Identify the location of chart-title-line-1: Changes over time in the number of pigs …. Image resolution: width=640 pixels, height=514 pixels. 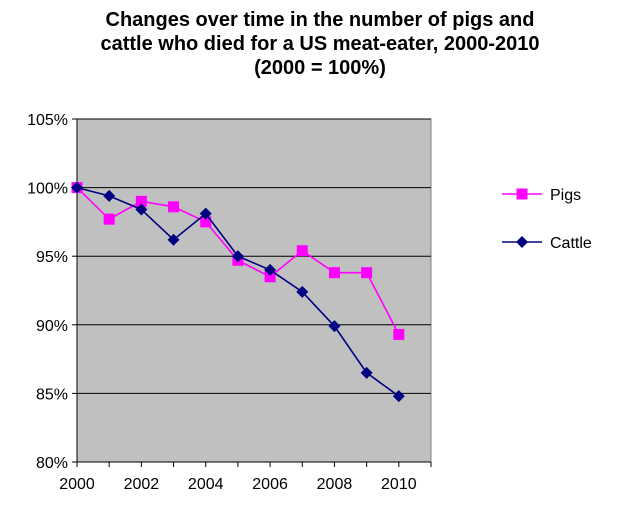
(320, 20).